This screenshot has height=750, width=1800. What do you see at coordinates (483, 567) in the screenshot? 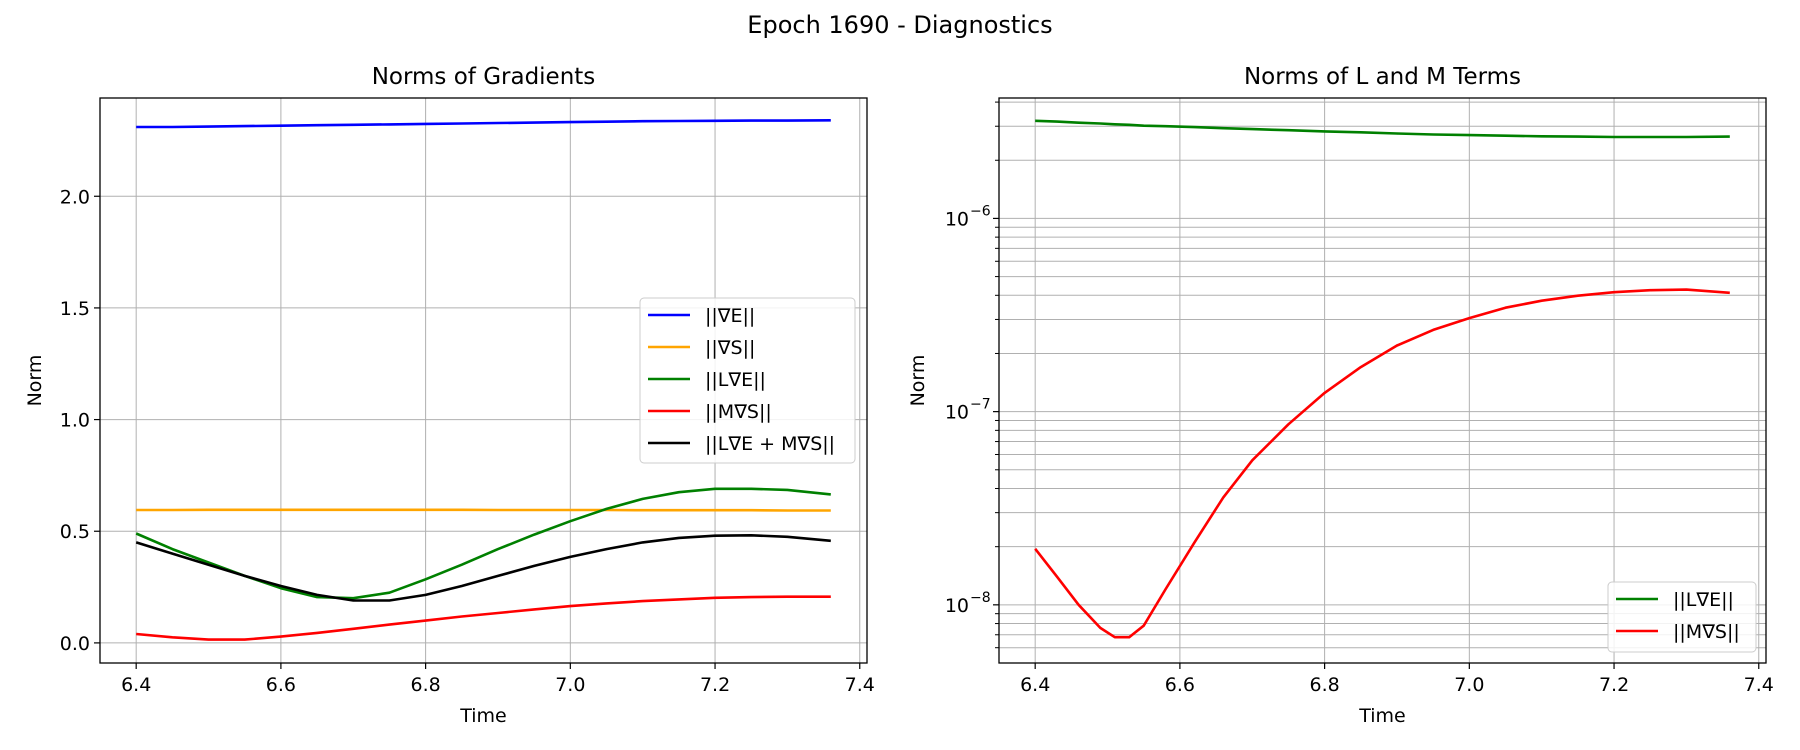
I see `gradient-norms-series-line-l-e-m-s` at bounding box center [483, 567].